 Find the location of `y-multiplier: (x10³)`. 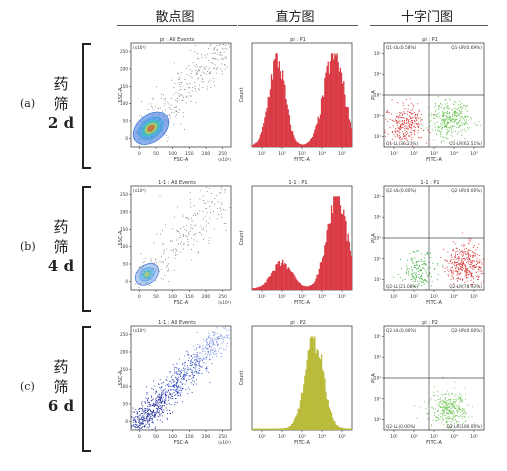

y-multiplier: (x10³) is located at coordinates (139, 330).